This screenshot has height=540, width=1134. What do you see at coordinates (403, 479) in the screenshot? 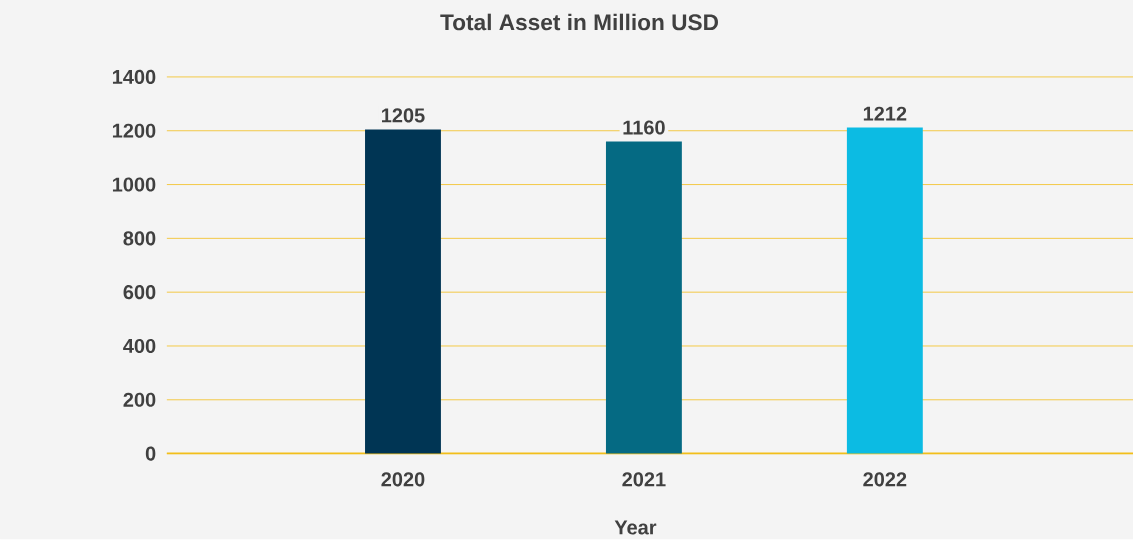
I see `x-tick-label: 2020` at bounding box center [403, 479].